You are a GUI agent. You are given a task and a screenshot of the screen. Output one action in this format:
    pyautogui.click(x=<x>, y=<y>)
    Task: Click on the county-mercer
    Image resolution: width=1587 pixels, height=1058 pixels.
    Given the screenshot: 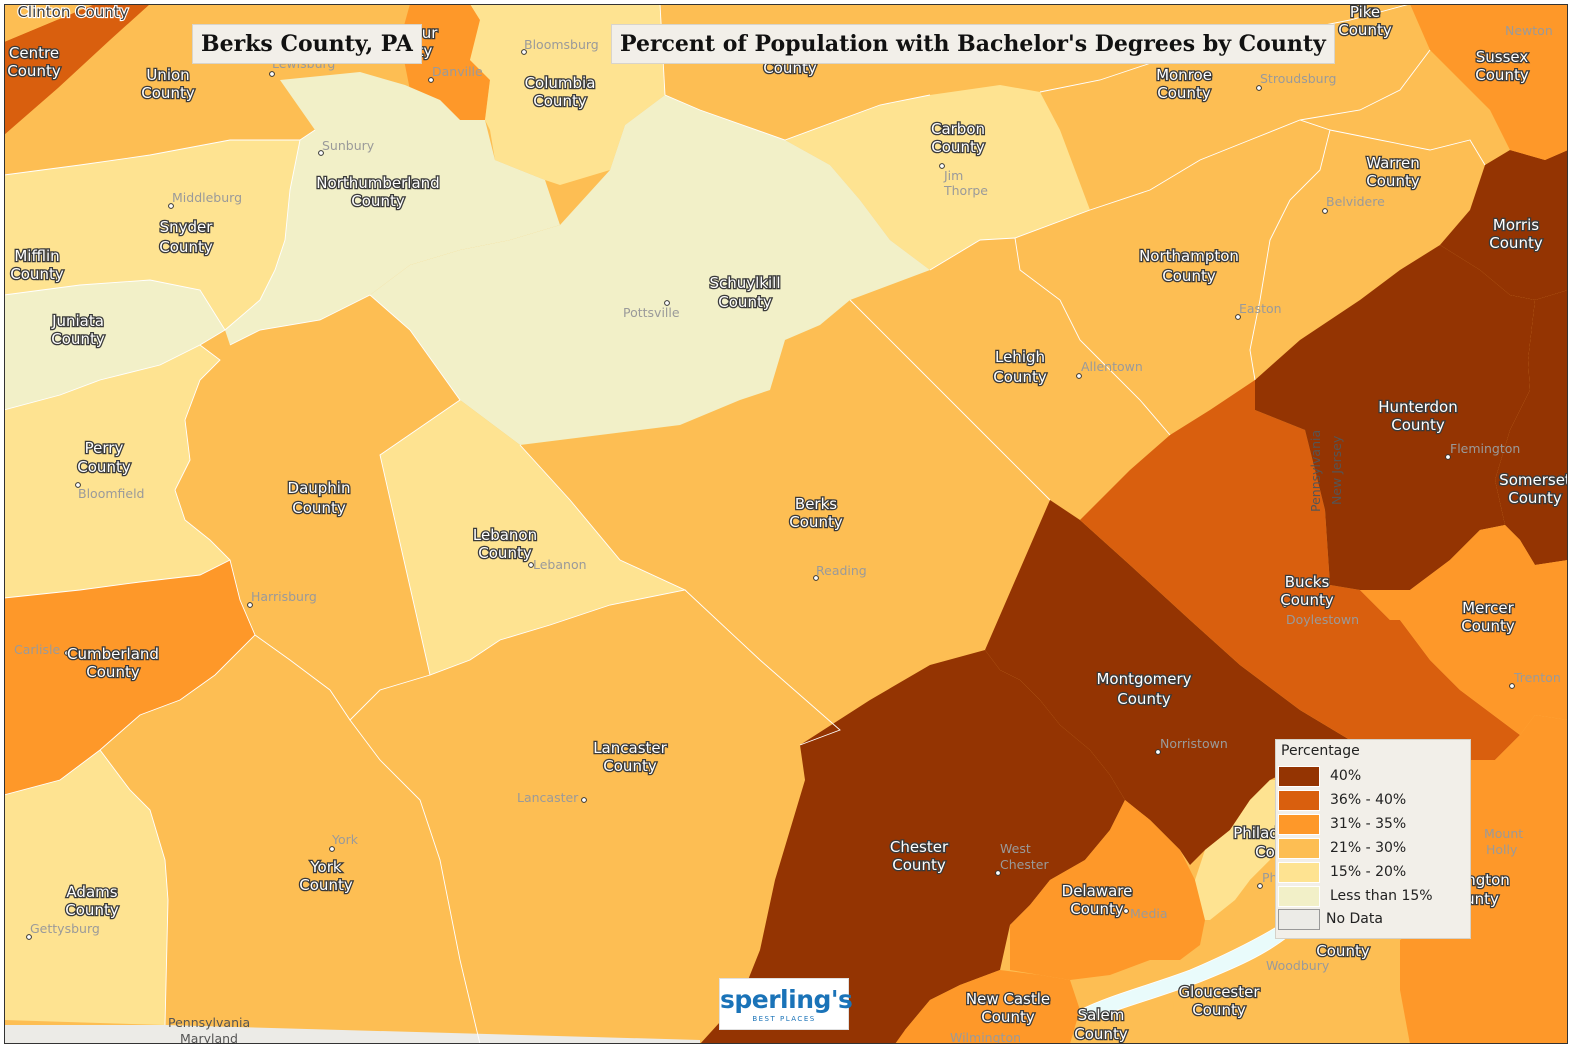 What is the action you would take?
    pyautogui.click(x=1464, y=630)
    